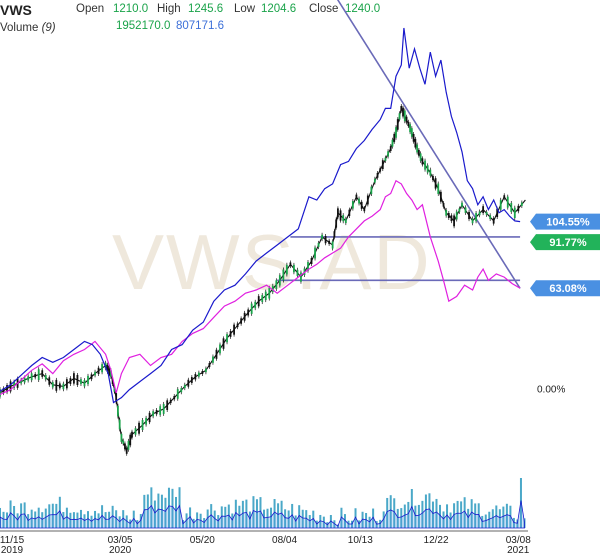  I want to click on high-value: 1245.6, so click(206, 9).